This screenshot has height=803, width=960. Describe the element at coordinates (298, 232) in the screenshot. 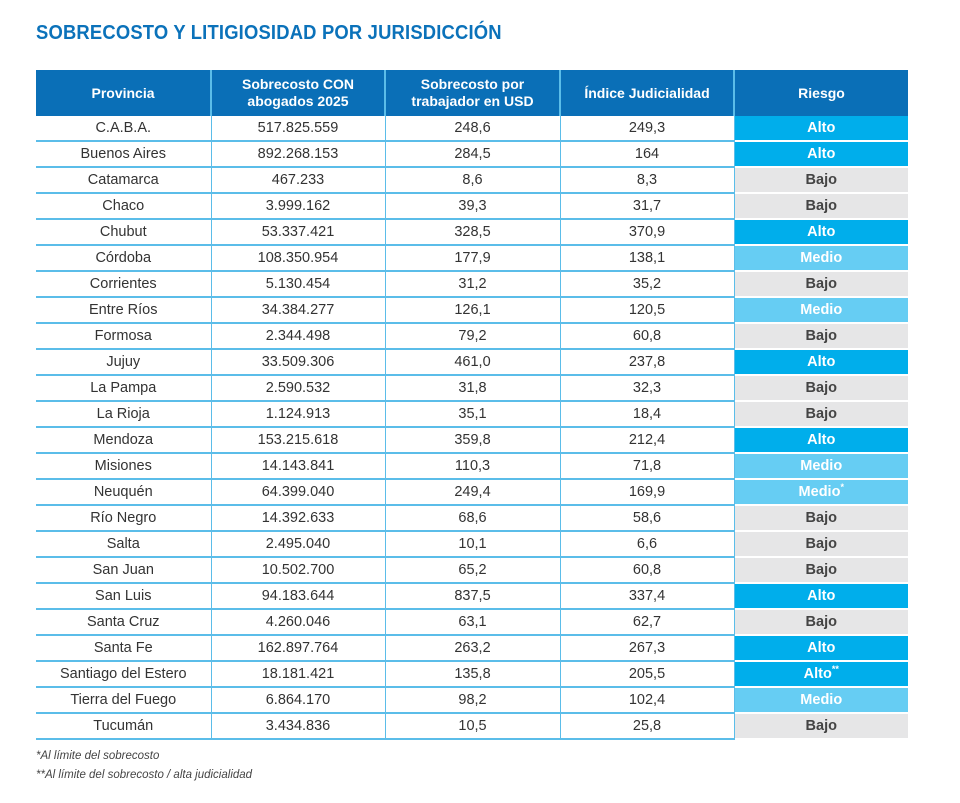

I see `cell-sobrecosto: 53.337.421` at that location.